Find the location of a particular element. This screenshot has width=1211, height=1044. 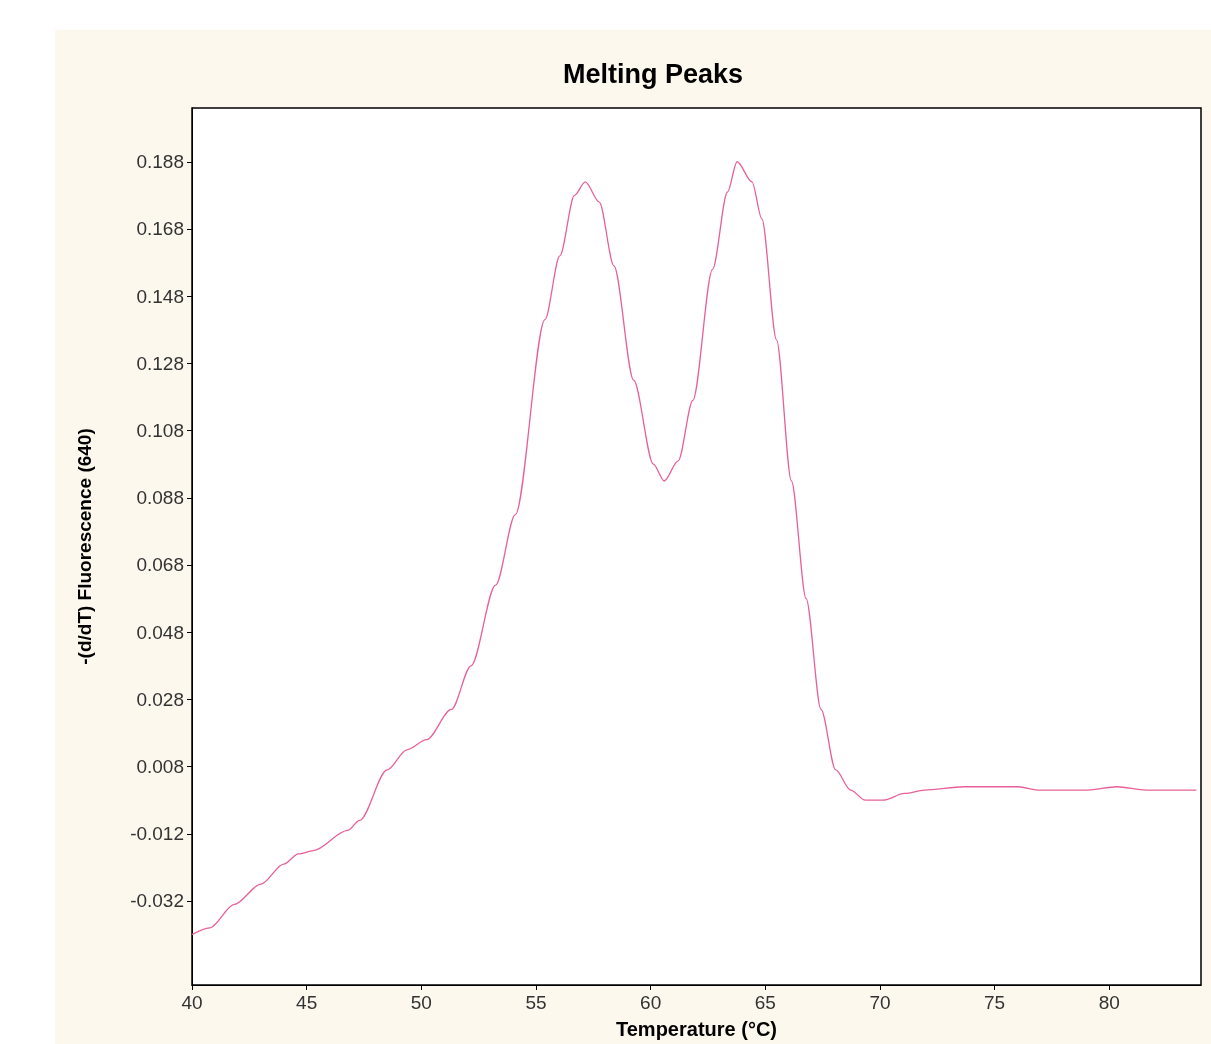

y-tick-label: 0.168 is located at coordinates (160, 229).